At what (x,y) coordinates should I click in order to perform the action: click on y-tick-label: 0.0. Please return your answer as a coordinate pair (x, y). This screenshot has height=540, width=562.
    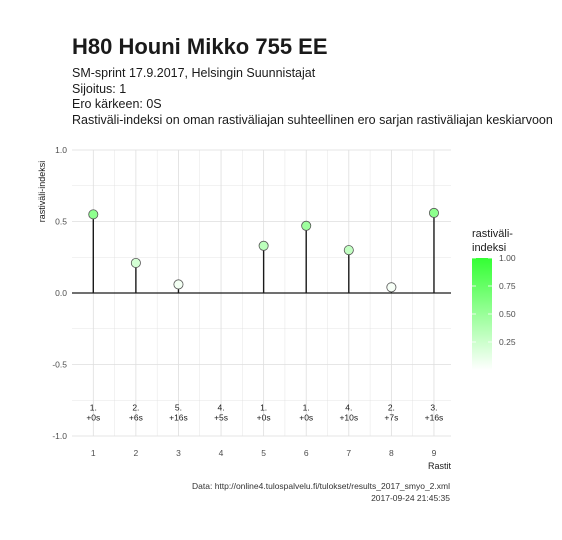
    Looking at the image, I should click on (61, 293).